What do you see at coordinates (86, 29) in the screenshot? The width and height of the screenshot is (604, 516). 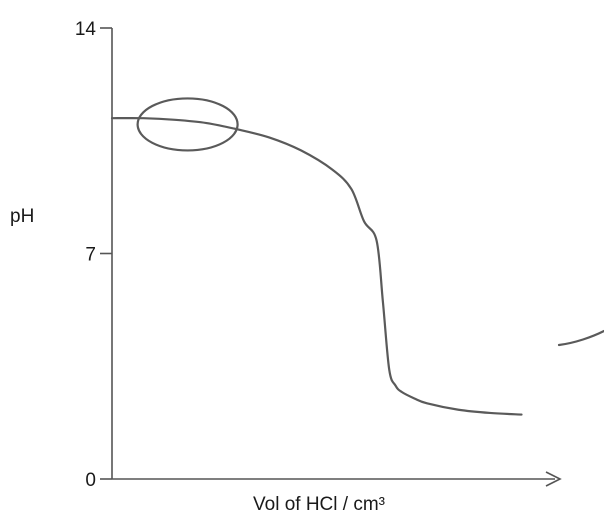 I see `y-tick-label: 14` at bounding box center [86, 29].